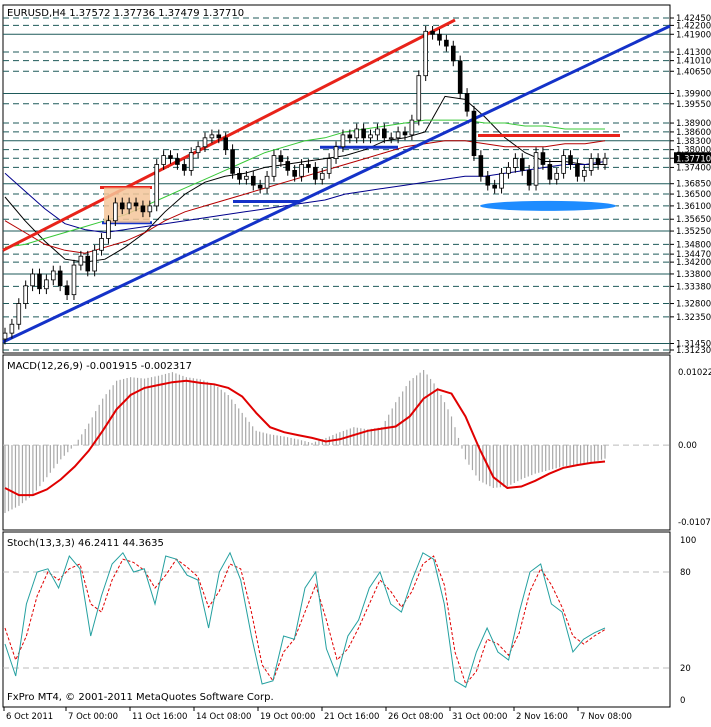 The height and width of the screenshot is (727, 711). What do you see at coordinates (687, 446) in the screenshot?
I see `macd-axis-label: 0.00` at bounding box center [687, 446].